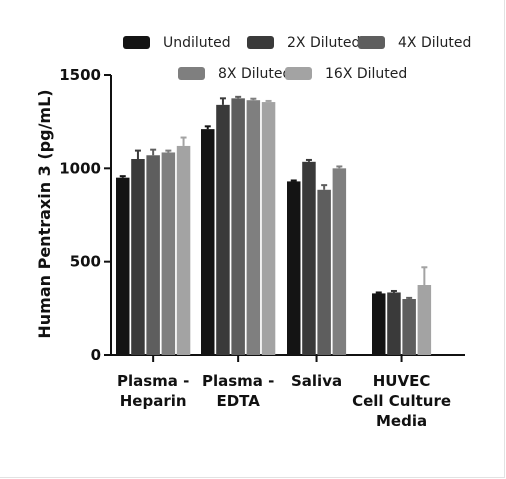 This screenshot has width=506, height=479. I want to click on legend-label: 4X Diluted, so click(434, 43).